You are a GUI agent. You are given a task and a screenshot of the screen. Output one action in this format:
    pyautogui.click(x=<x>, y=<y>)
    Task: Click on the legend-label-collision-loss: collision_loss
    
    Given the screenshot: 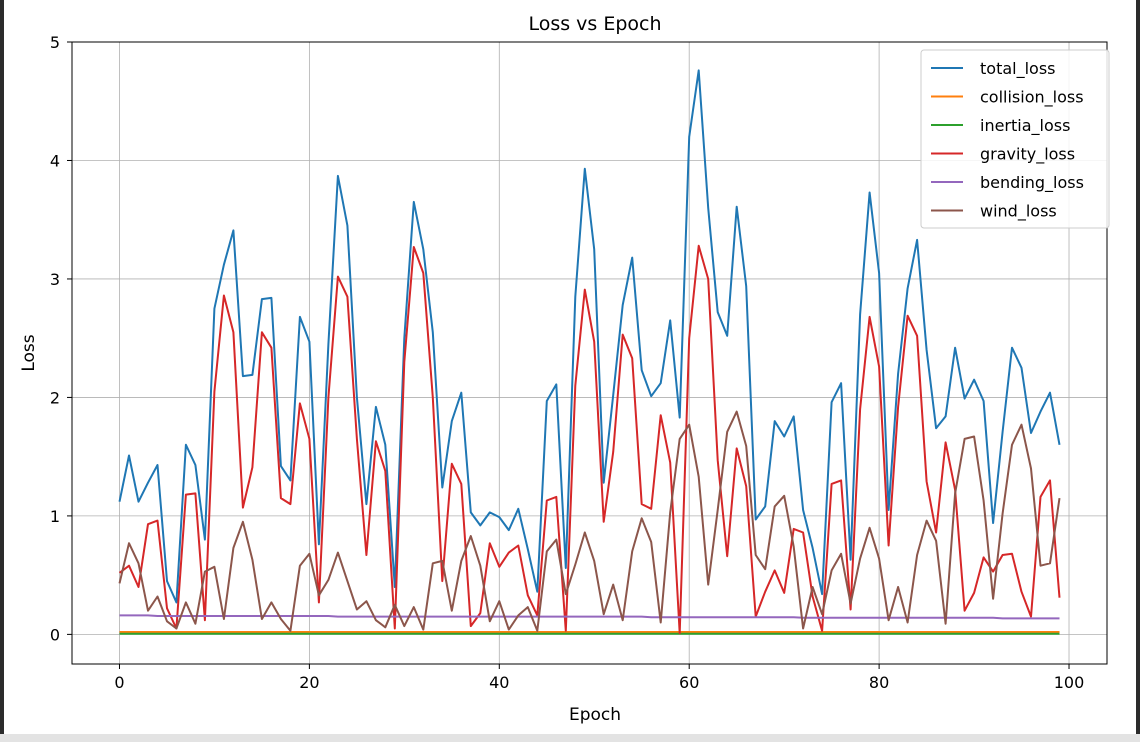 What is the action you would take?
    pyautogui.click(x=1032, y=98)
    